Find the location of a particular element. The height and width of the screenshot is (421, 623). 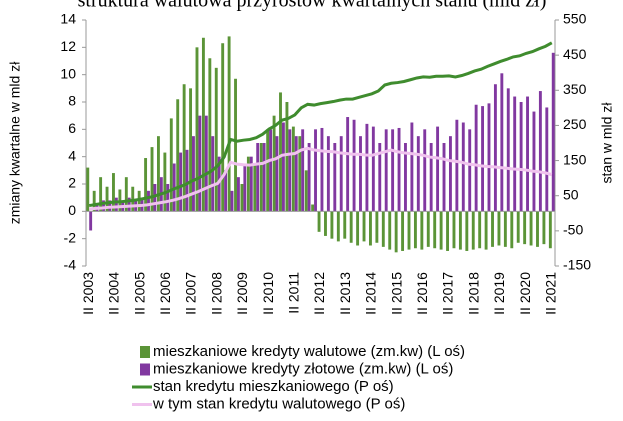

y2-tick-label: 450 is located at coordinates (575, 54).